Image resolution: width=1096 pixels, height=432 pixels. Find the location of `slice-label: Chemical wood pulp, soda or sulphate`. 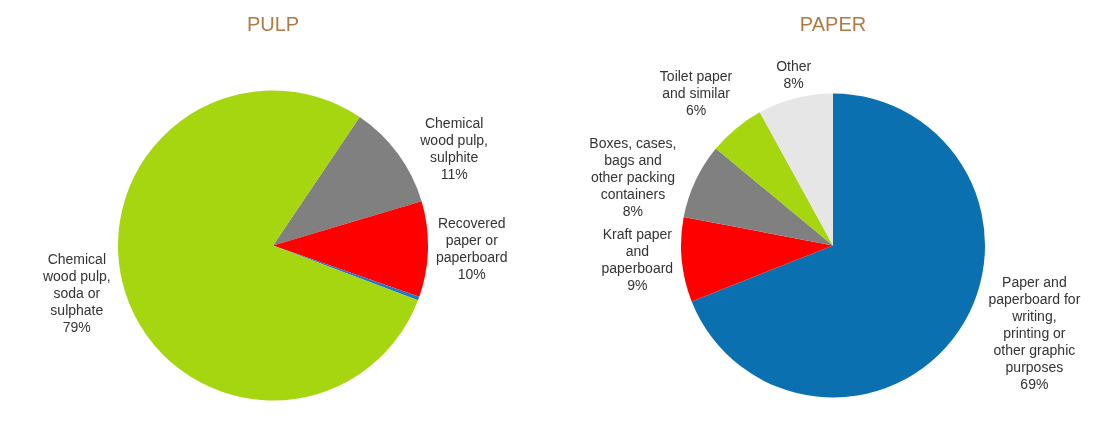

slice-label: Chemical wood pulp, soda or sulphate is located at coordinates (76, 285).